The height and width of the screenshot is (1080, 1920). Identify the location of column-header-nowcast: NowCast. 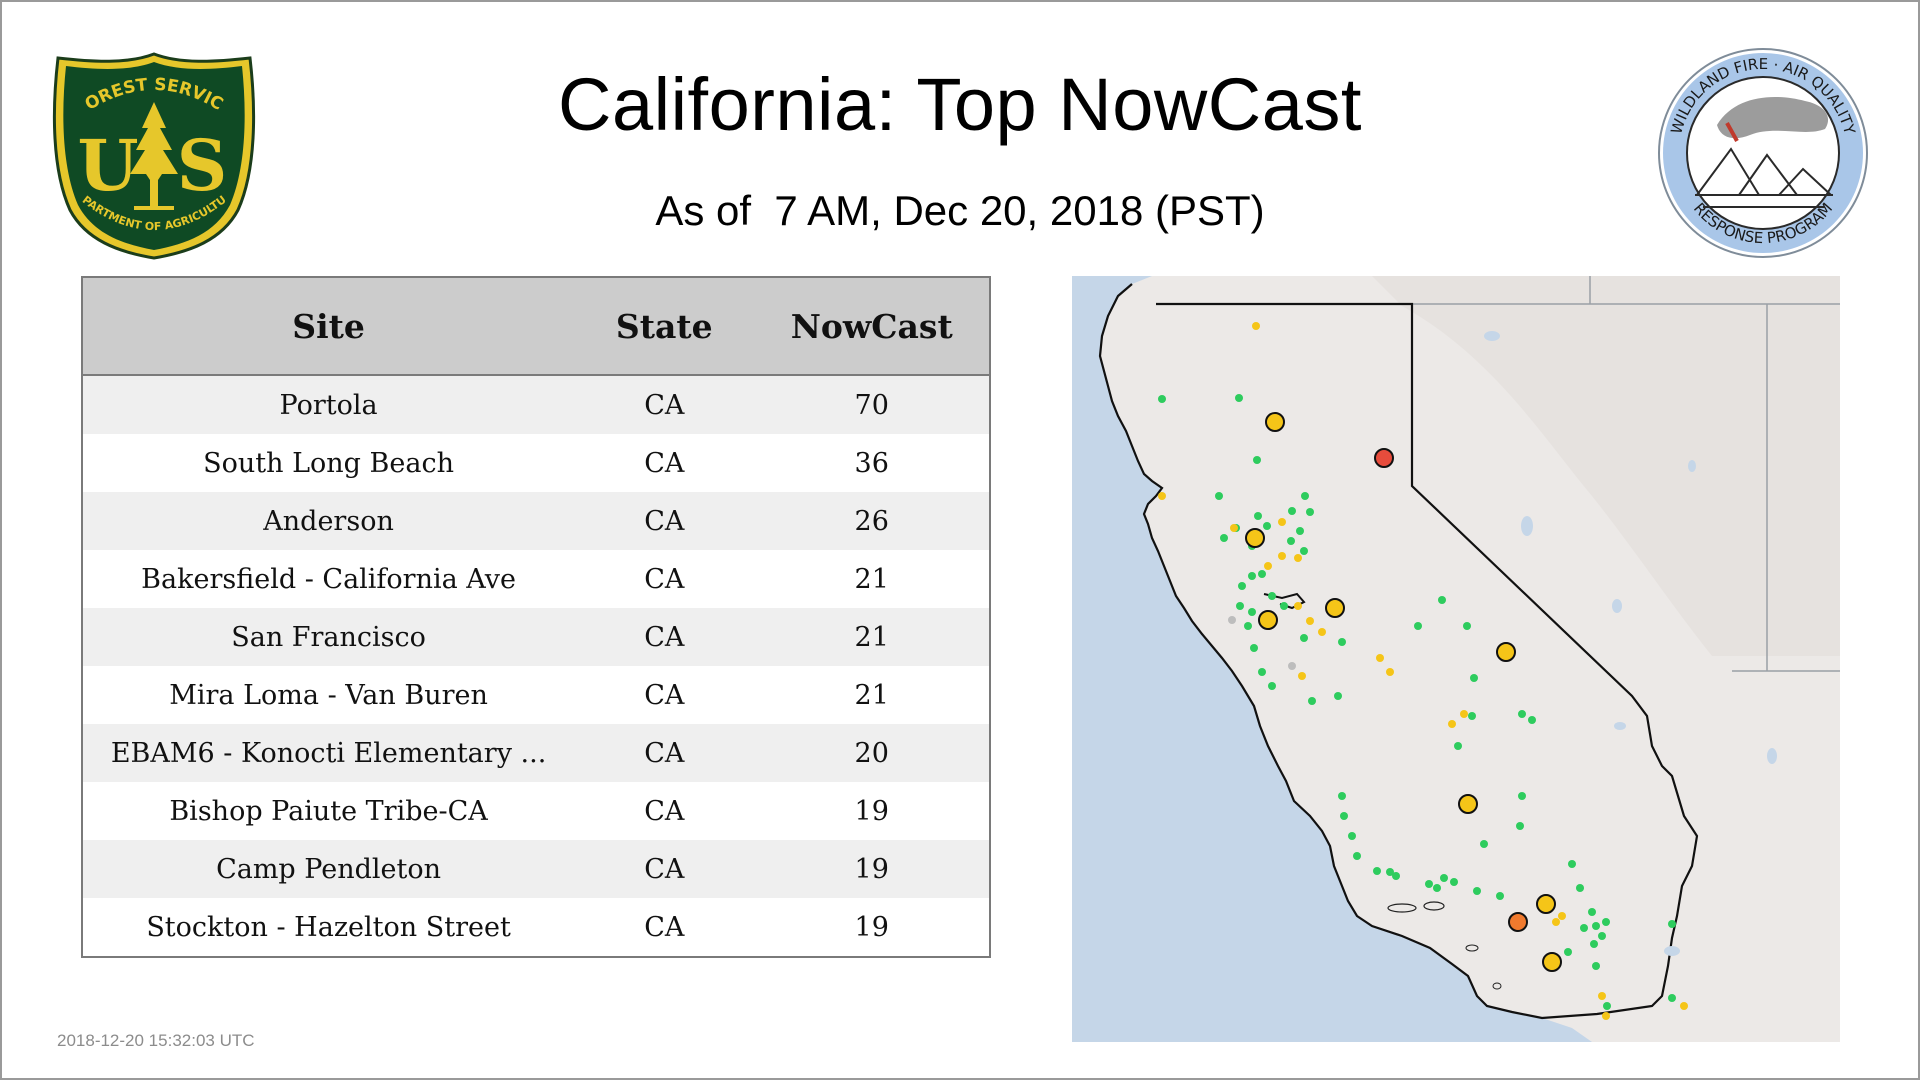
(872, 326).